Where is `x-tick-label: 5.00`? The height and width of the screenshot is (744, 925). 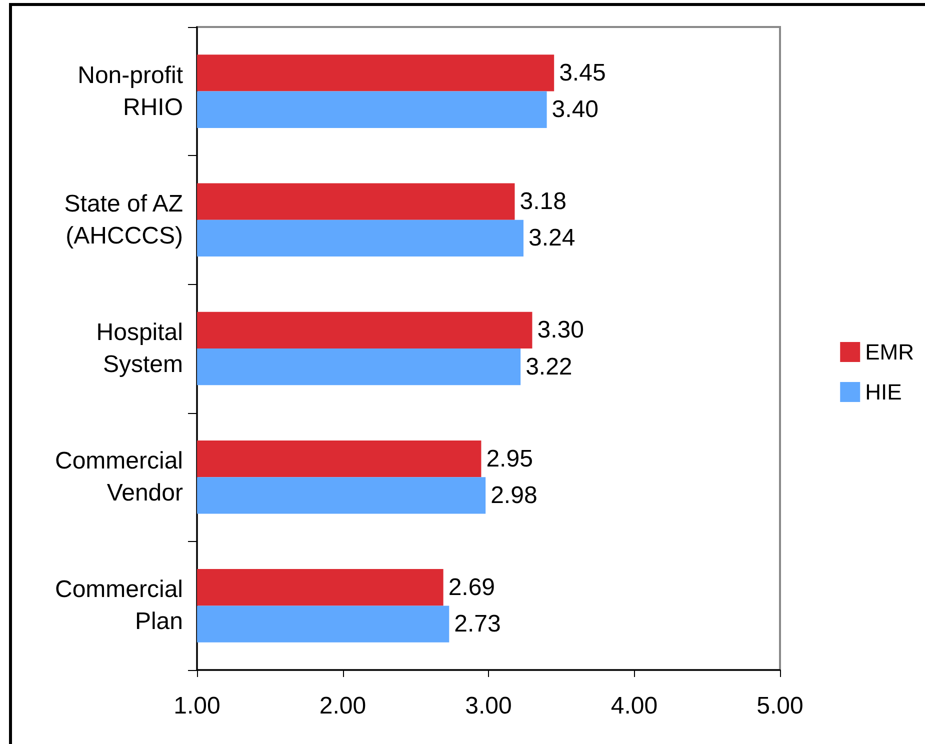
x-tick-label: 5.00 is located at coordinates (780, 706).